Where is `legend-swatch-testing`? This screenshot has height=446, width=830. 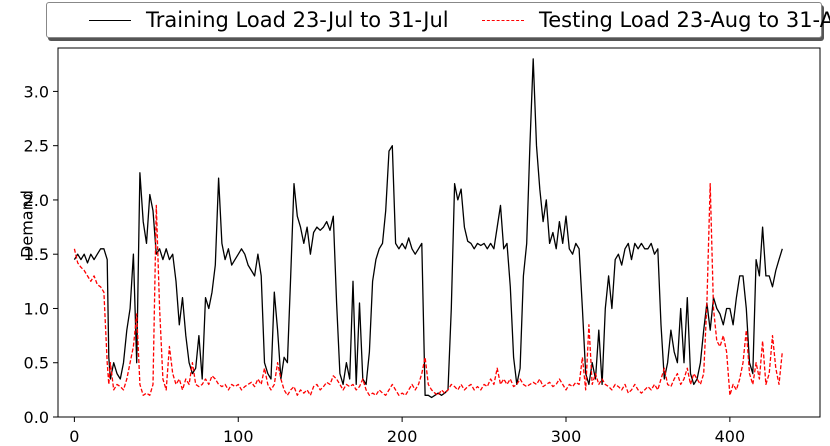
legend-swatch-testing is located at coordinates (503, 20).